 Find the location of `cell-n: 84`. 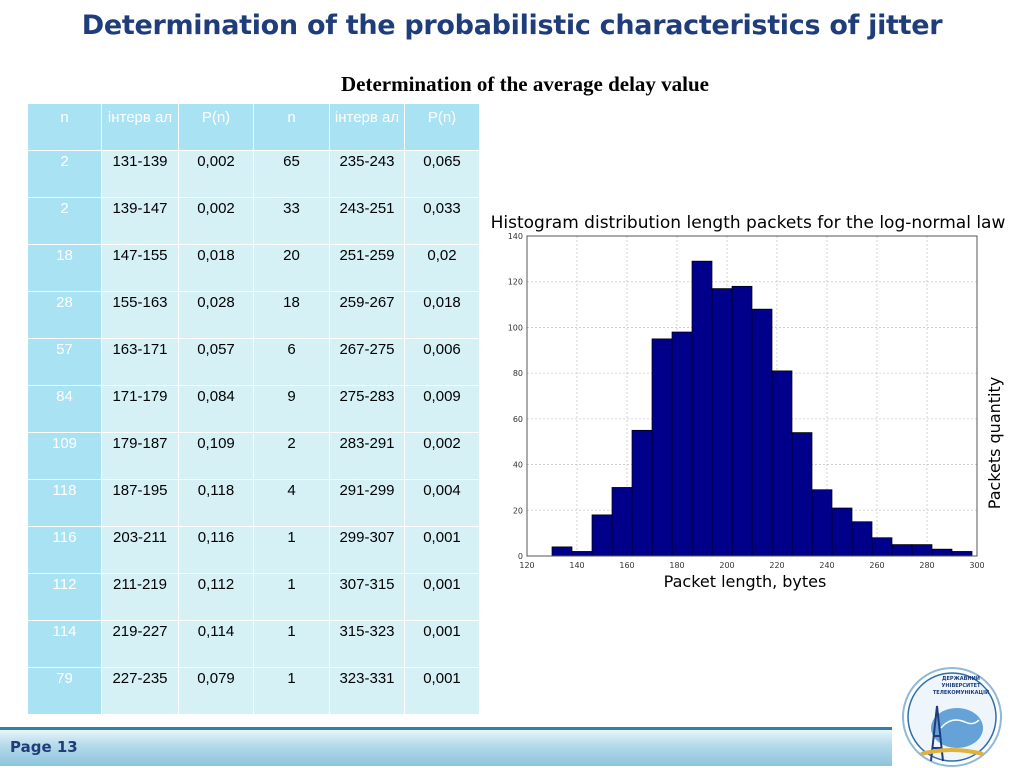

cell-n: 84 is located at coordinates (64, 409).